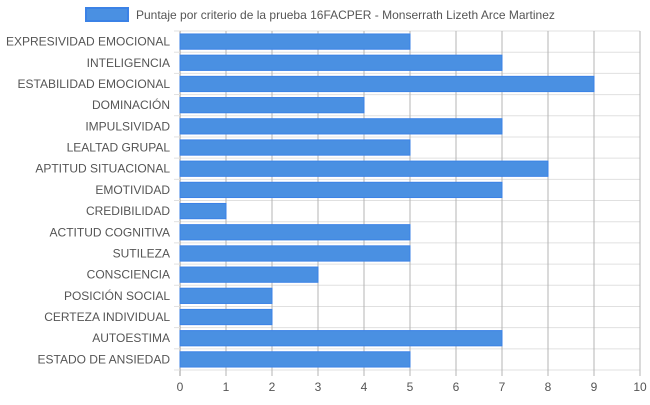  Describe the element at coordinates (119, 148) in the screenshot. I see `y-tick-label: LEALTAD GRUPAL` at that location.